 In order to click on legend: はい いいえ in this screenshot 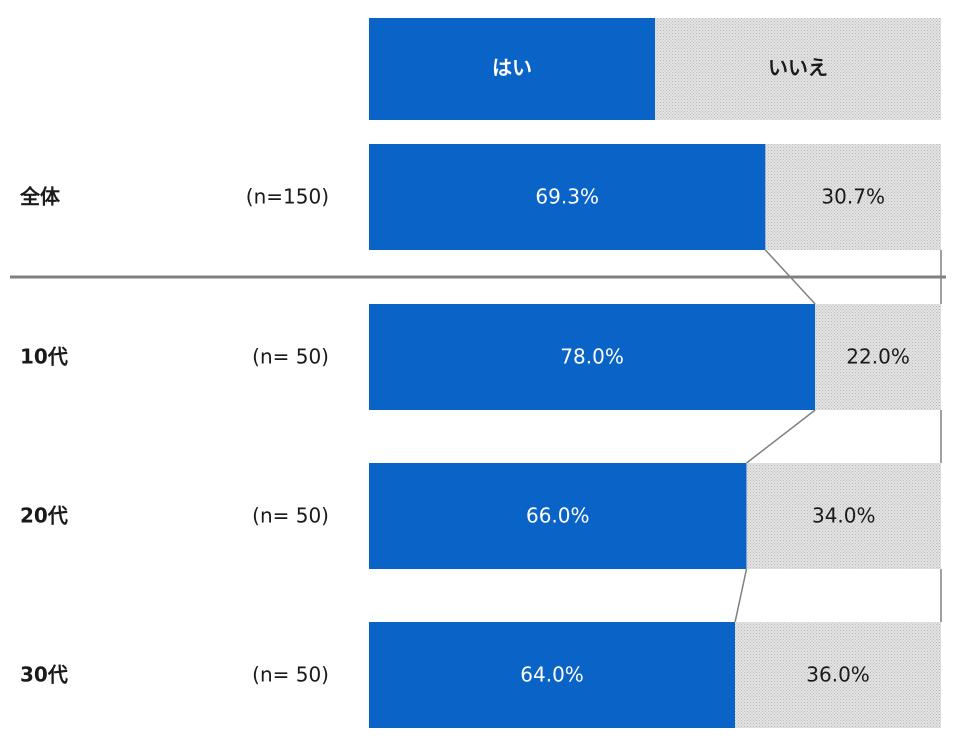, I will do `click(655, 69)`.